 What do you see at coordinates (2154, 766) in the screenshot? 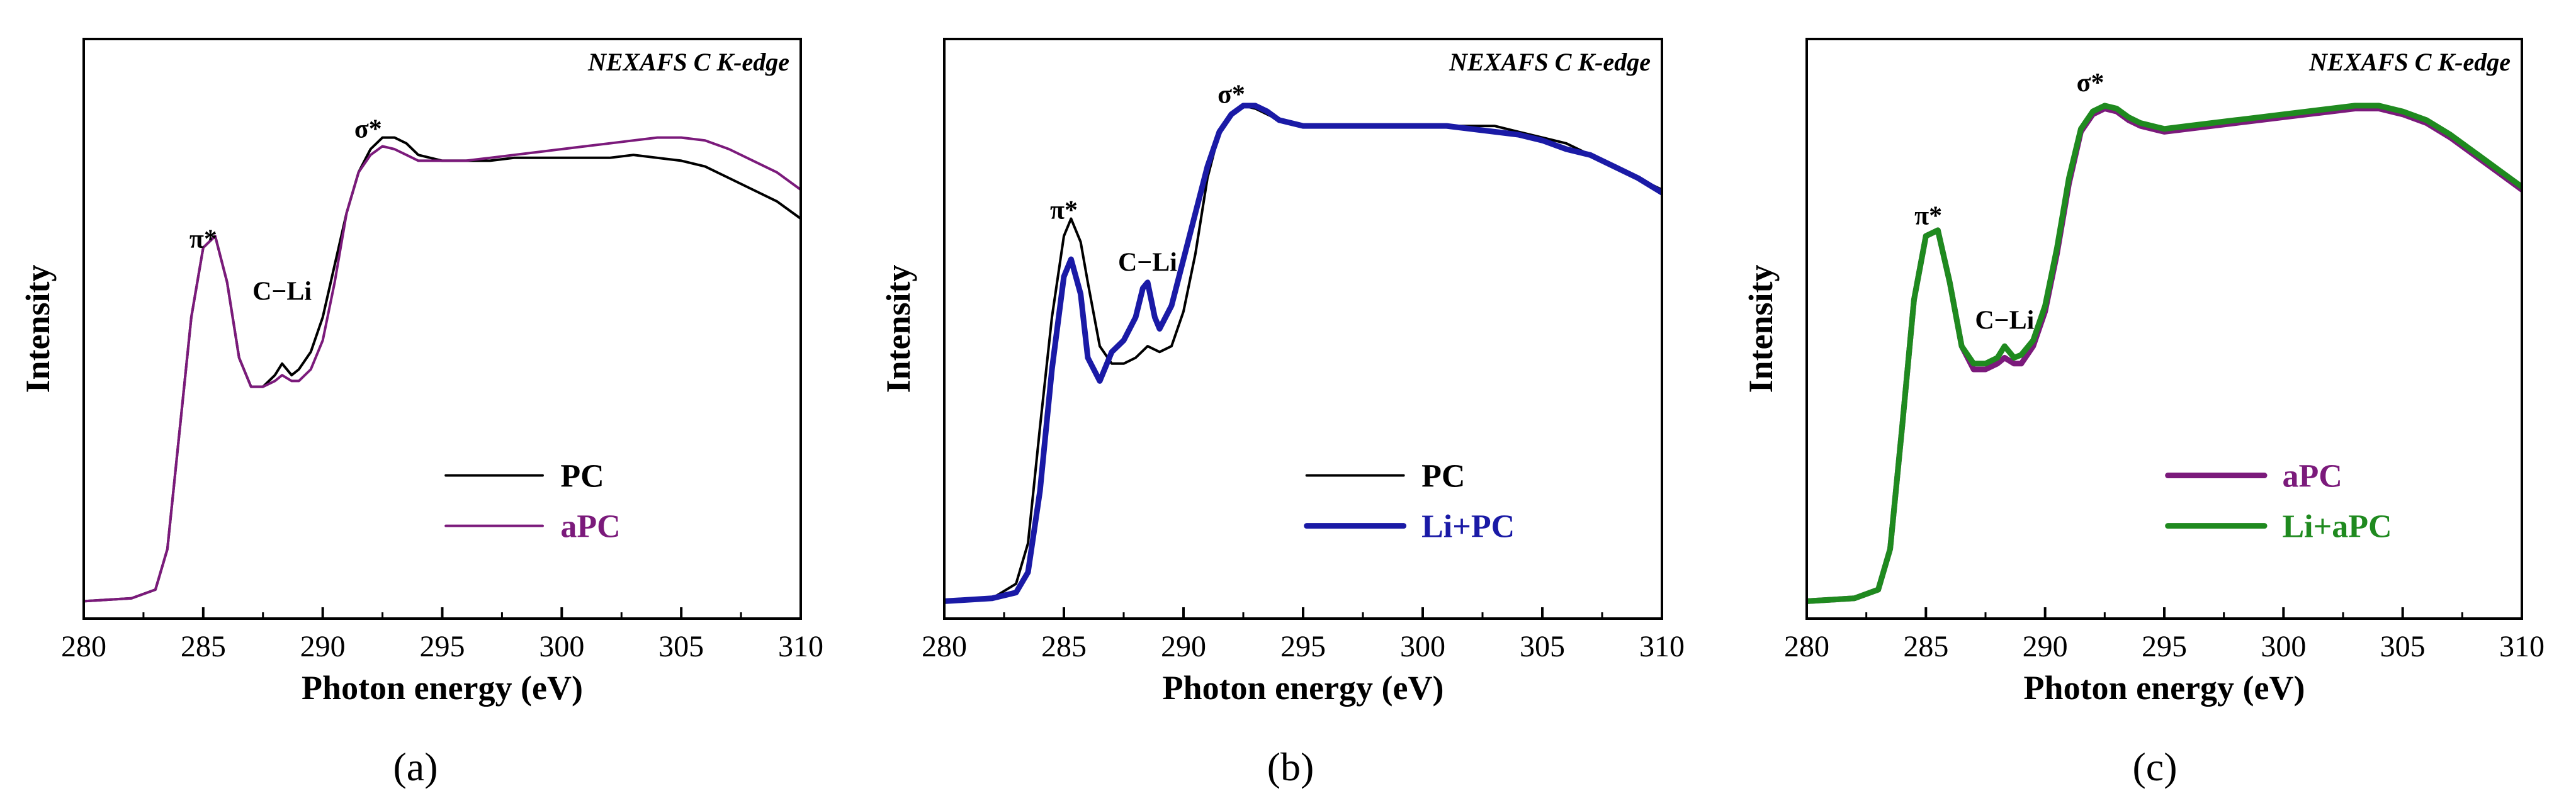
I see `panel-label: (c)` at bounding box center [2154, 766].